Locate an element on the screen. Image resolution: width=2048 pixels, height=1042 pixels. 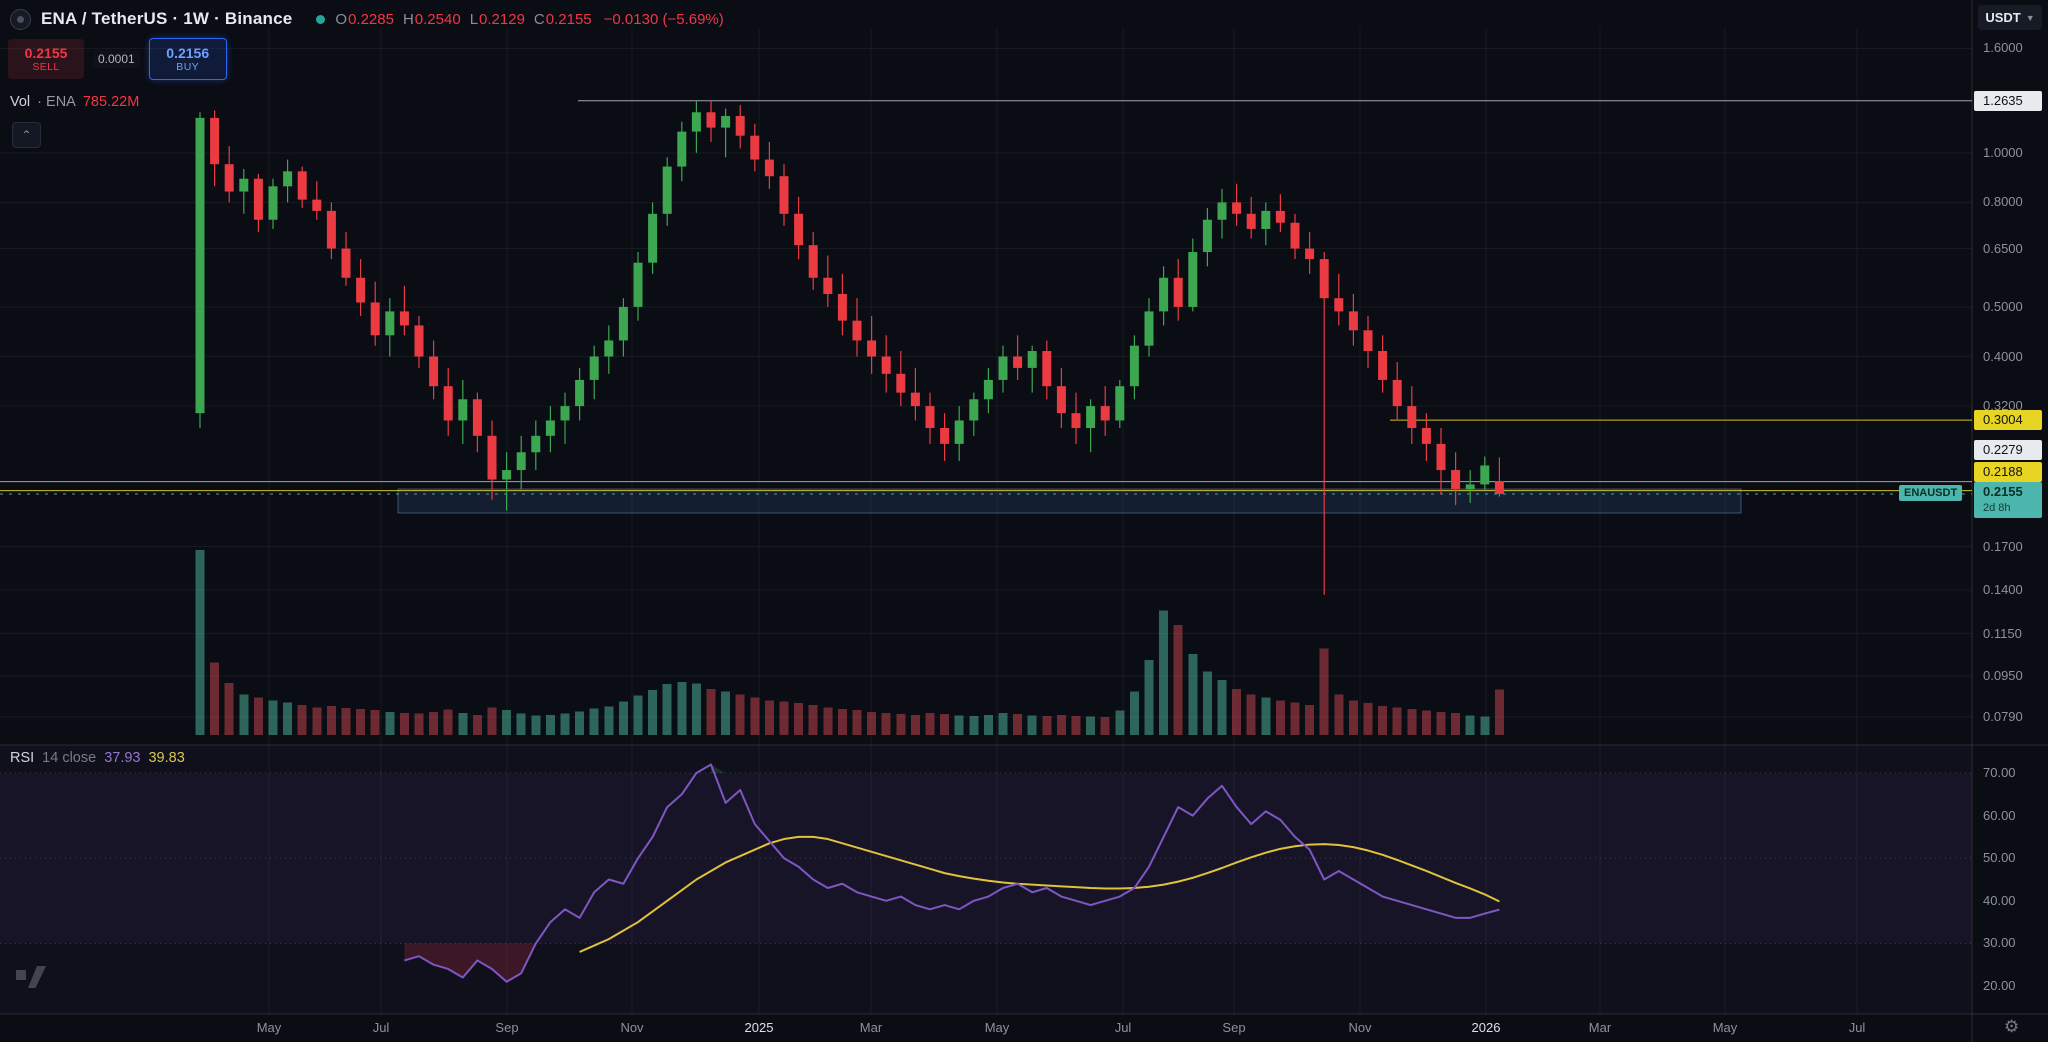
time-tick-label: 2025 is located at coordinates (759, 1027).